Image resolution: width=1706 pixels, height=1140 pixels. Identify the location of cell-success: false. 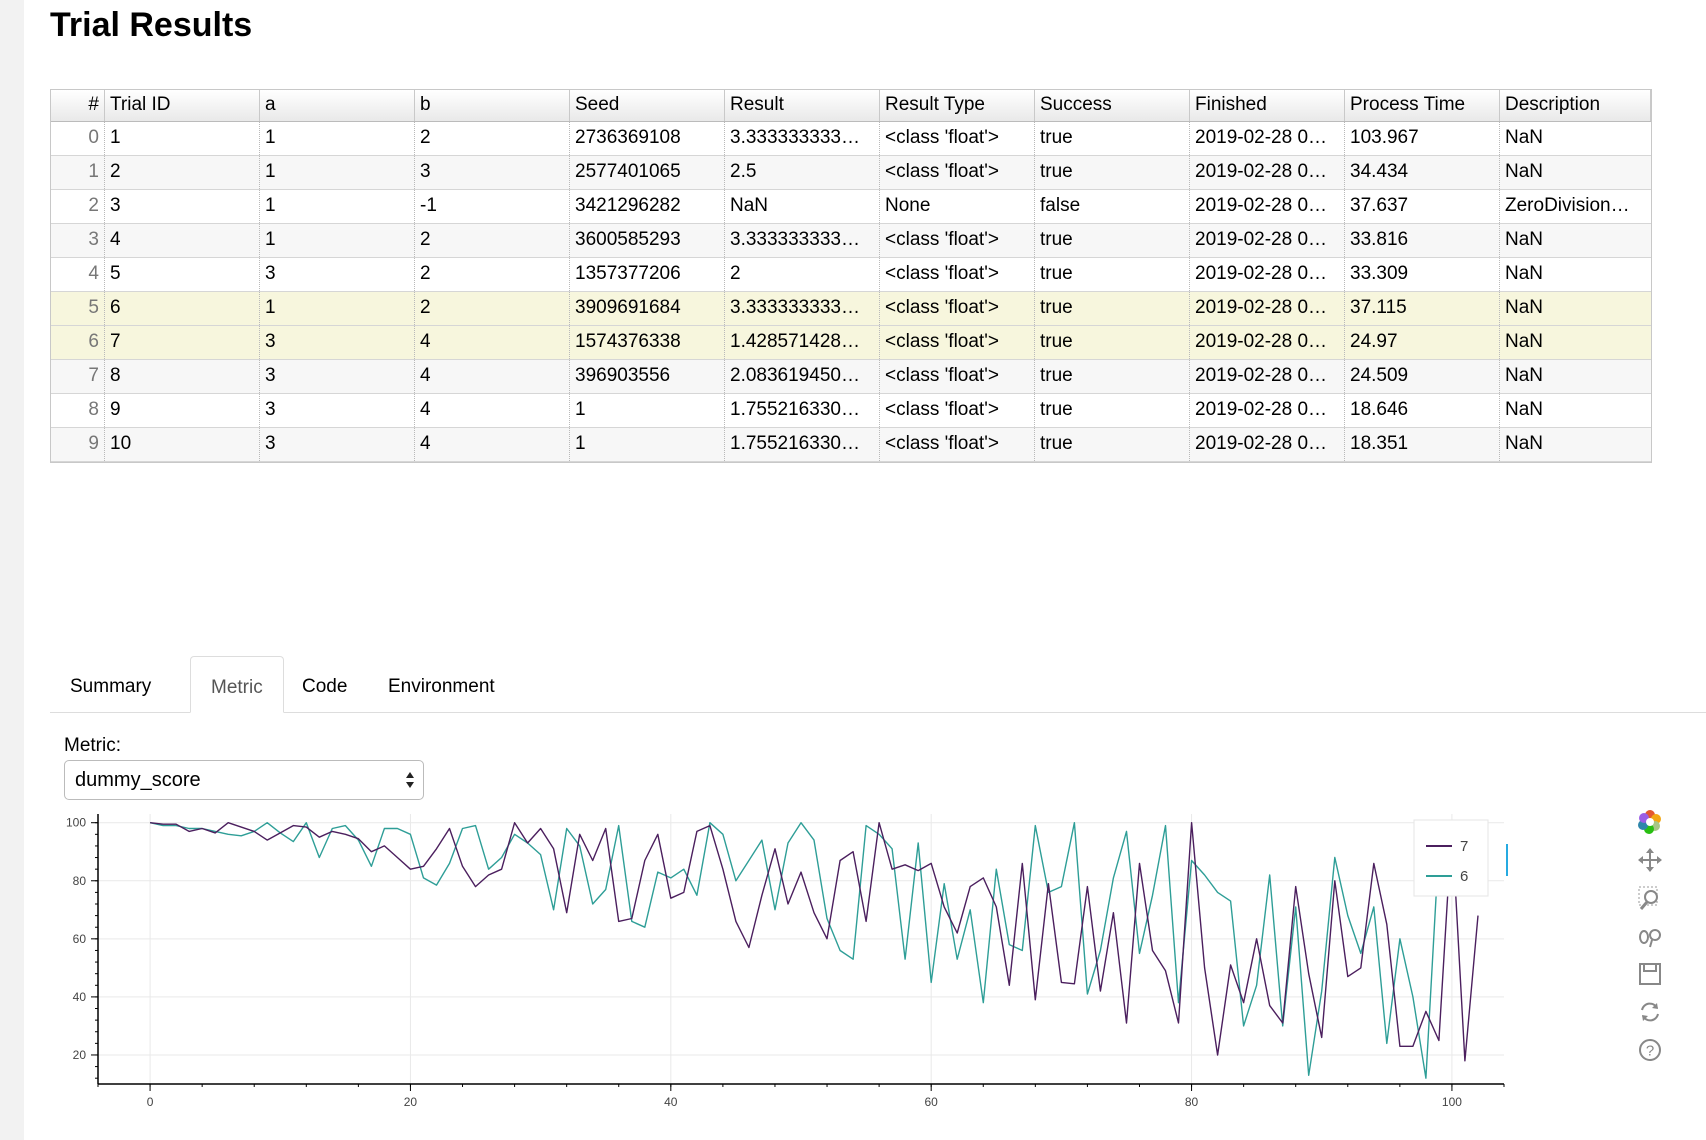
(1112, 206).